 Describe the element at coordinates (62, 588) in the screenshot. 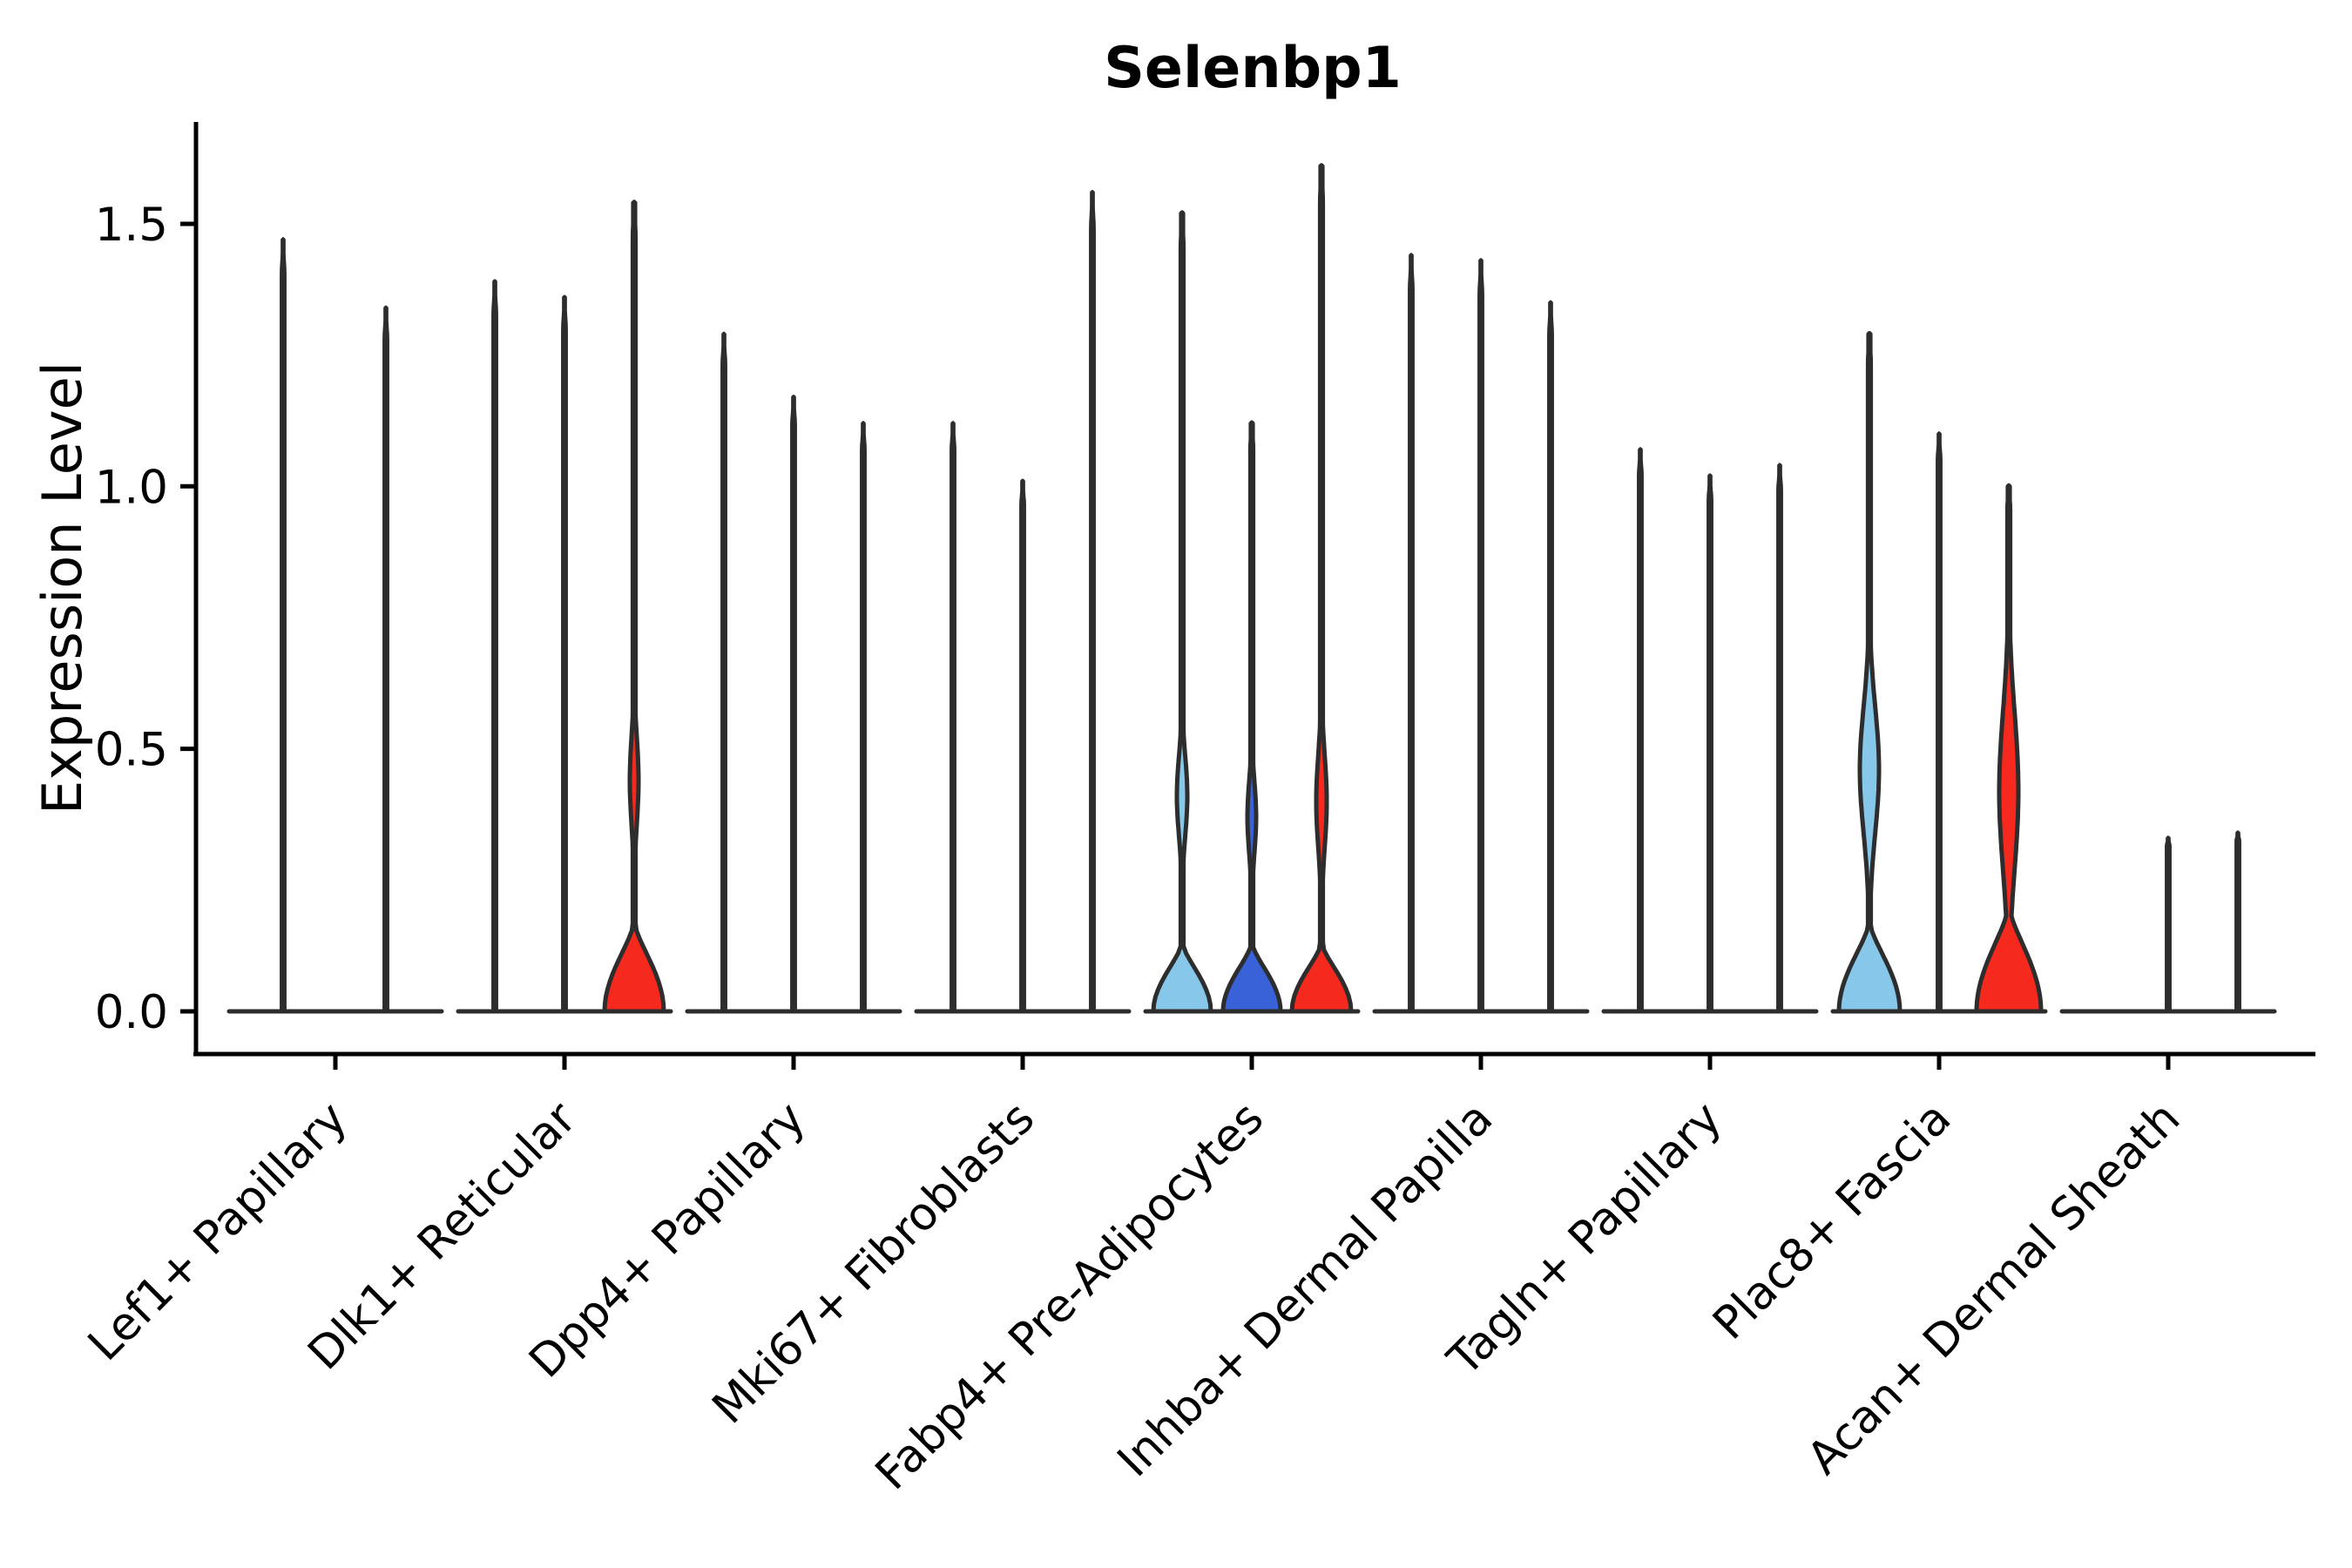

I see `y-axis-label: Expression Level` at that location.